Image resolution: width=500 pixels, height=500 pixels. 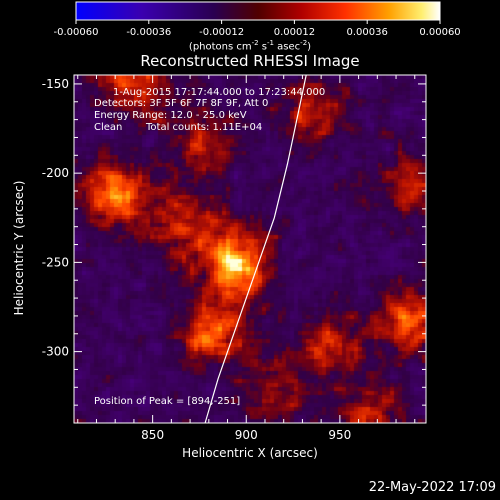 What do you see at coordinates (181, 103) in the screenshot?
I see `detectors-label: Detectors: 3F 5F 6F 7F 8F 9F, Att 0` at bounding box center [181, 103].